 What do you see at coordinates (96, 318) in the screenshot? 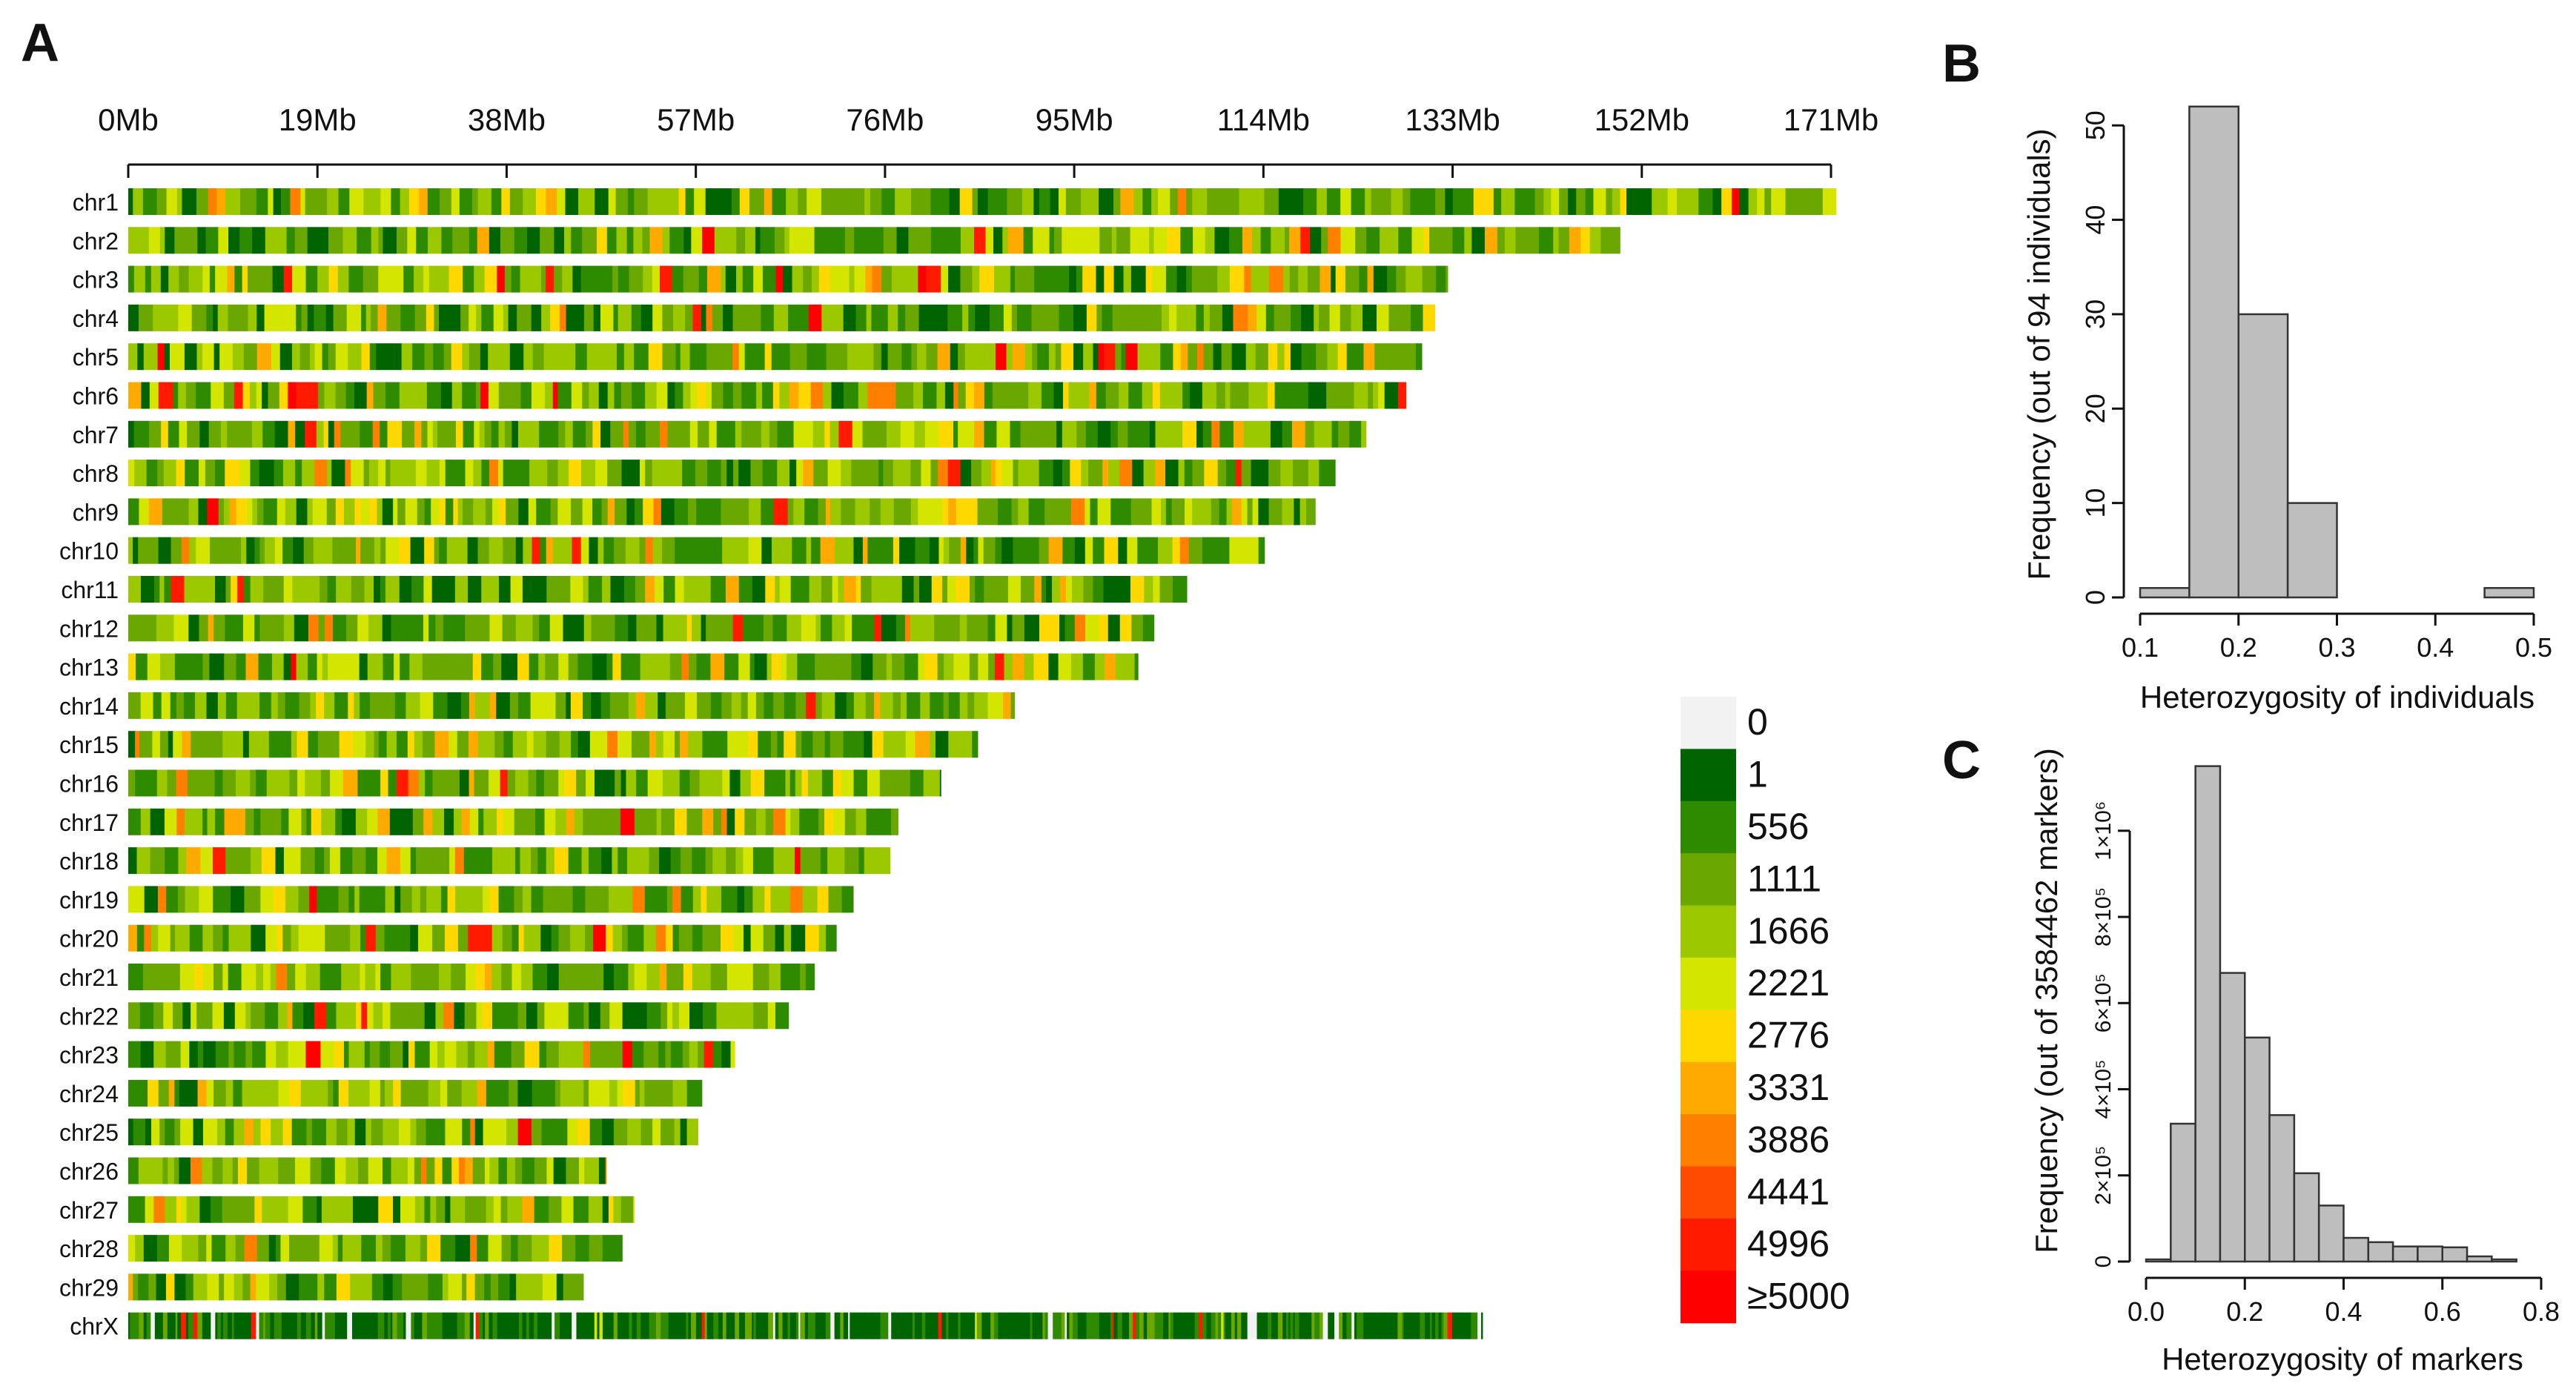
I see `chromosome-label: chr4` at bounding box center [96, 318].